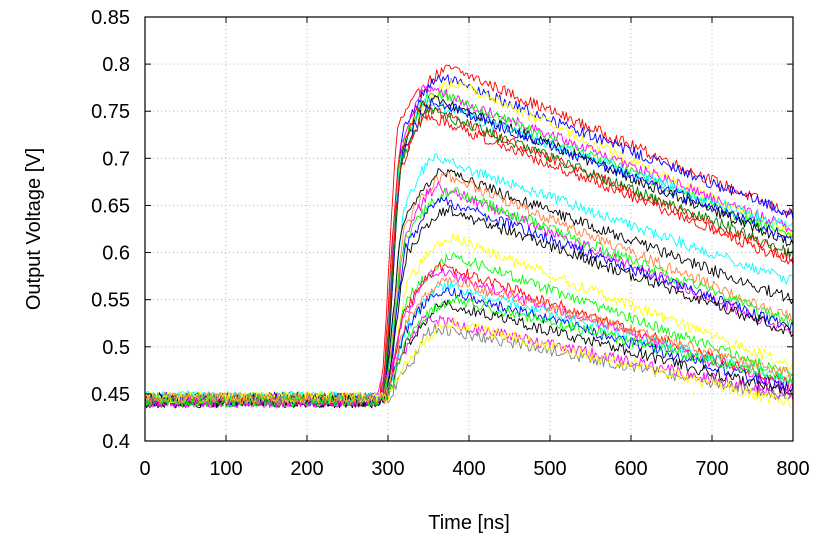  I want to click on x-tick-label: 600, so click(630, 469).